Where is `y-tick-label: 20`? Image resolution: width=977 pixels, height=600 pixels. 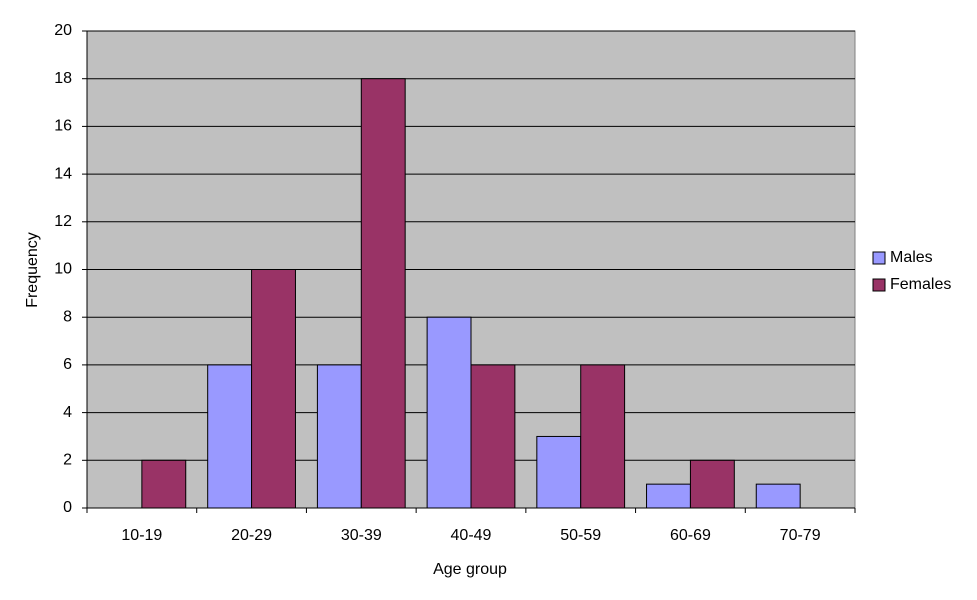 y-tick-label: 20 is located at coordinates (63, 30).